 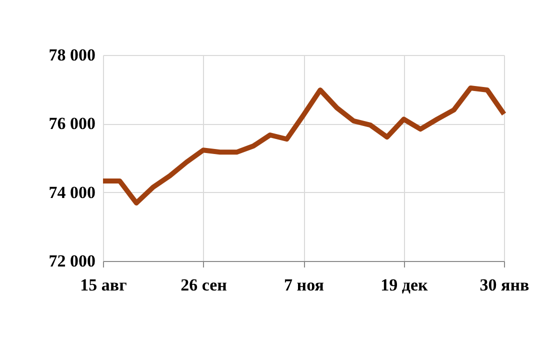 I want to click on y-tick-label: 78 000, so click(x=72, y=55).